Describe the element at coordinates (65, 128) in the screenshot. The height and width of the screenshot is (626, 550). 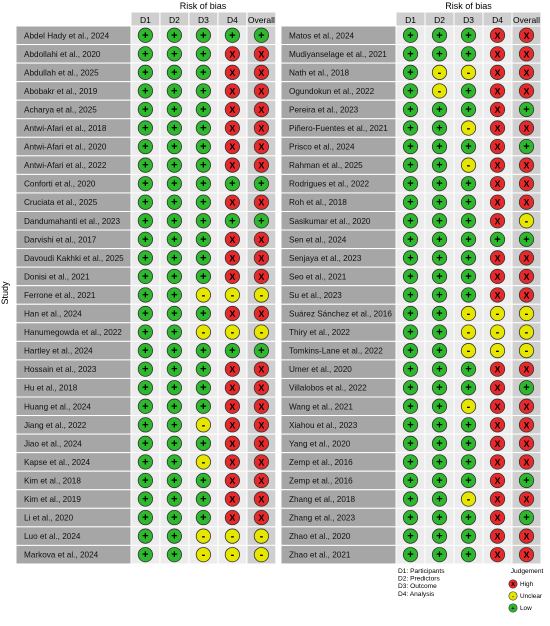
I see `study-label: Antwi-Afari et al., 2018` at that location.